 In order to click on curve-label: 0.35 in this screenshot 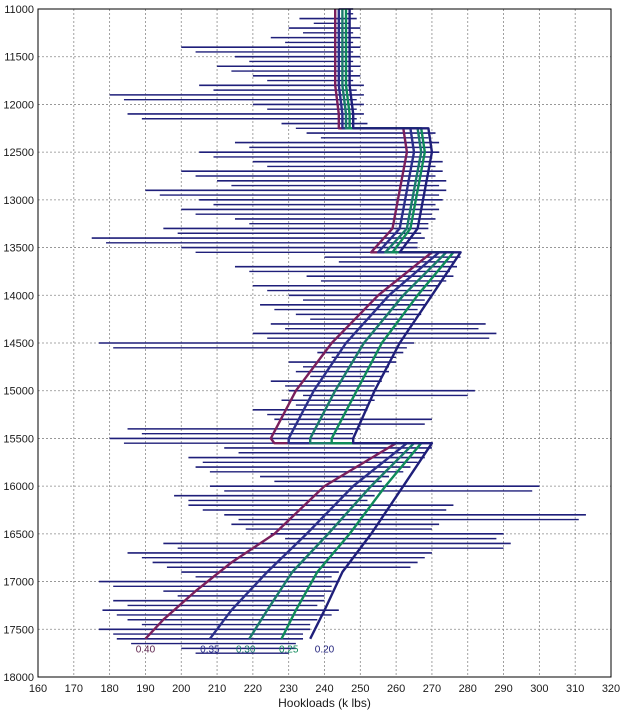, I will do `click(210, 649)`.